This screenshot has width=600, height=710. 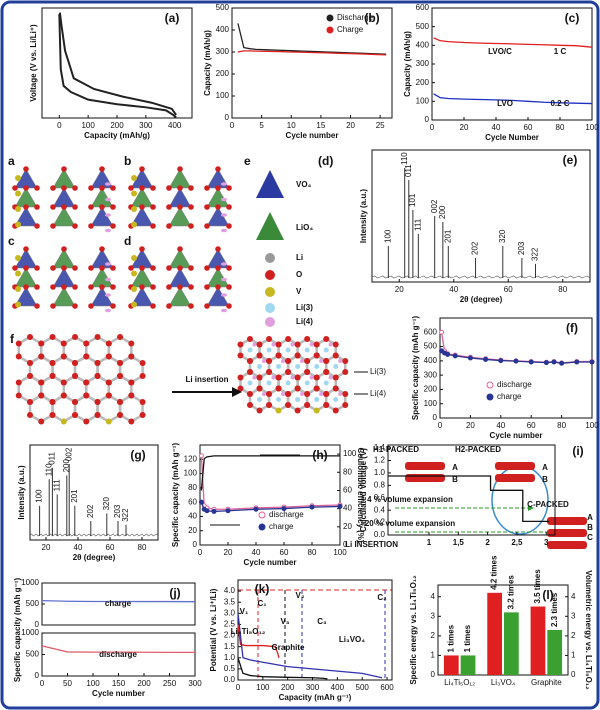 What do you see at coordinates (175, 125) in the screenshot?
I see `tick-label: 400` at bounding box center [175, 125].